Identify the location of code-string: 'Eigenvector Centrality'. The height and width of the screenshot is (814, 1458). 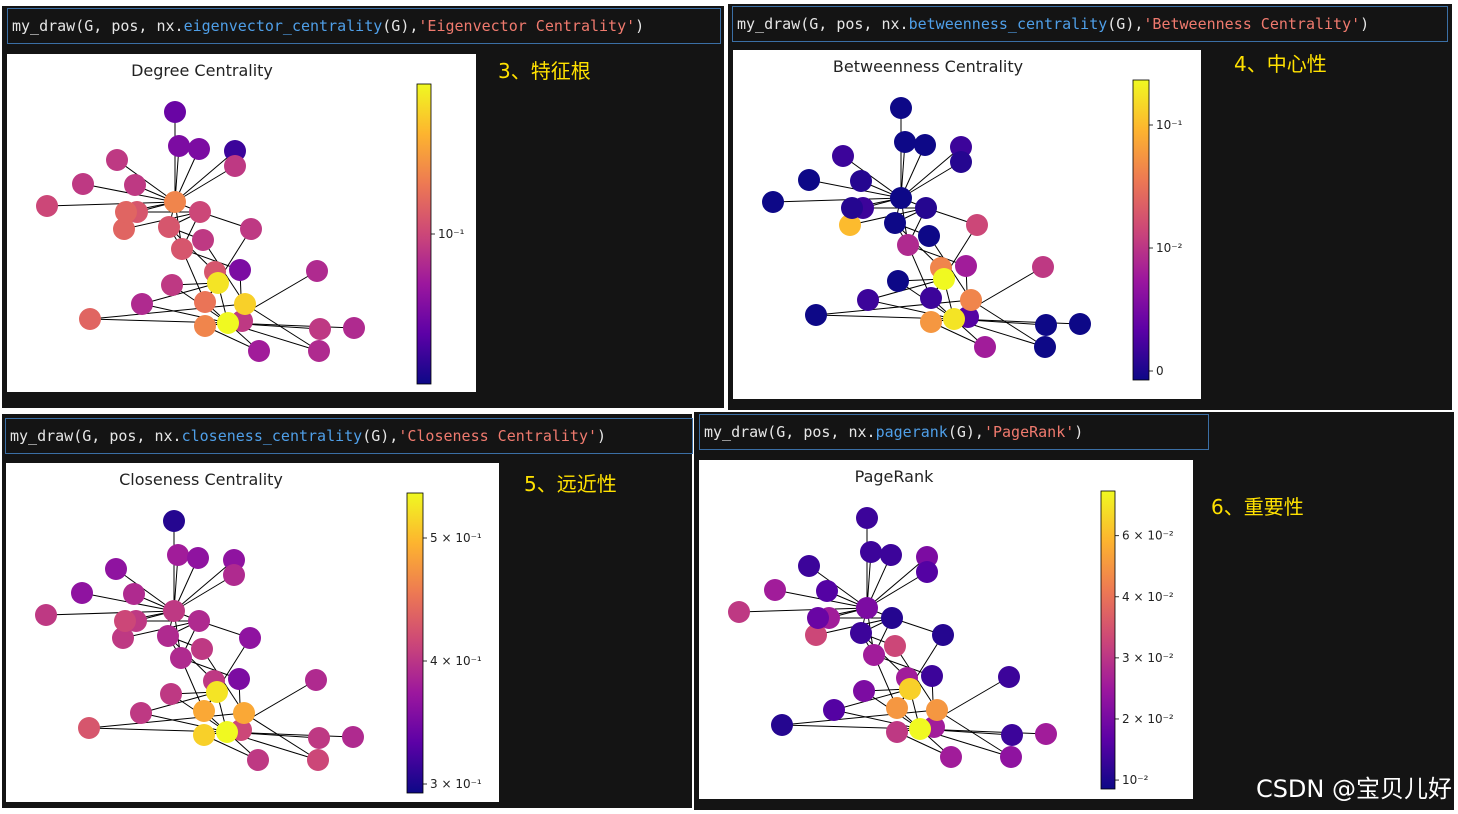
(527, 26).